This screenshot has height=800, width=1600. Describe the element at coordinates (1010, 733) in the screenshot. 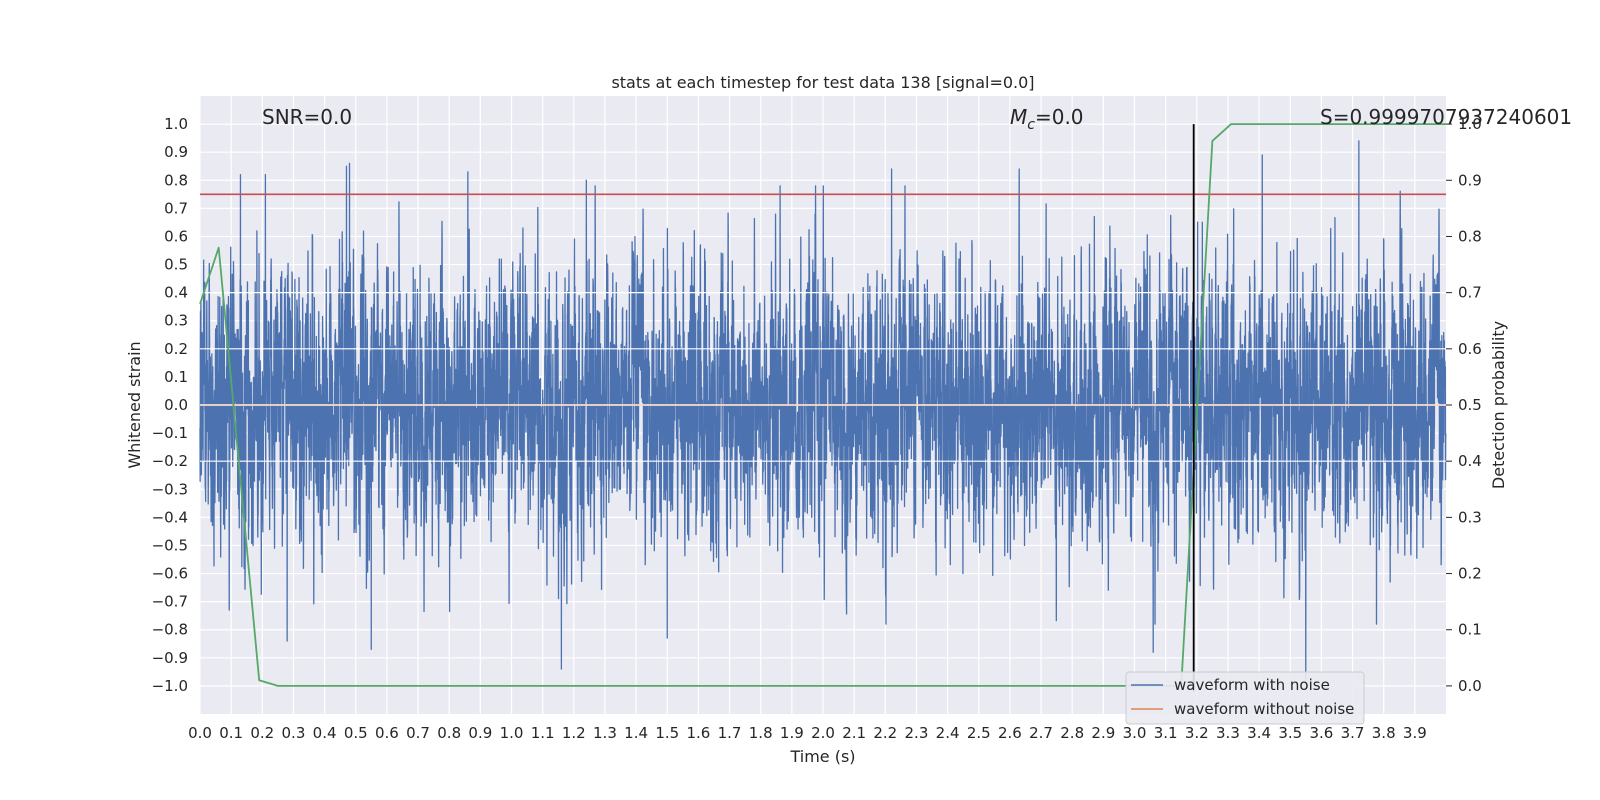

I see `x-tick-label: 2.6` at that location.